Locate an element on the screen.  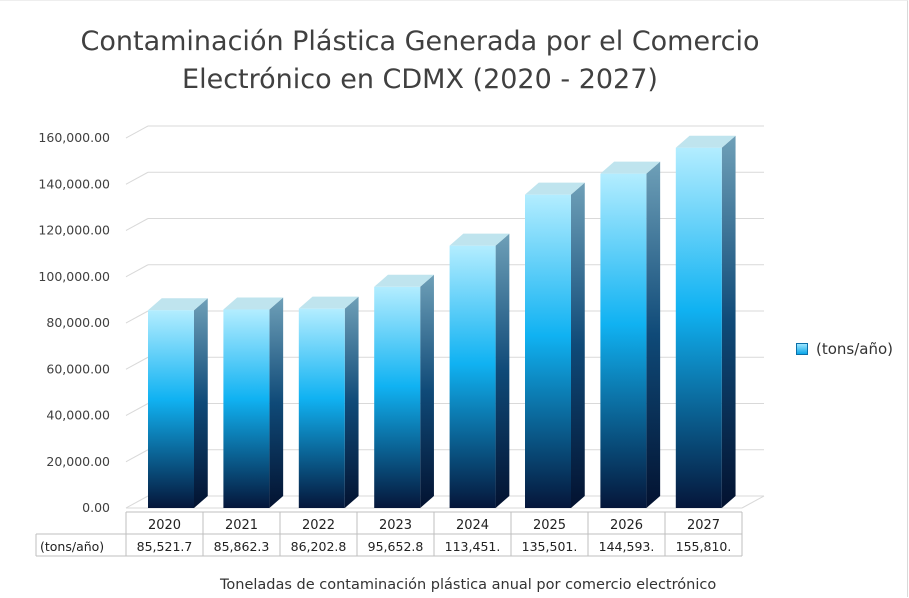
y-tick-label: 20,000.00 is located at coordinates (78, 461).